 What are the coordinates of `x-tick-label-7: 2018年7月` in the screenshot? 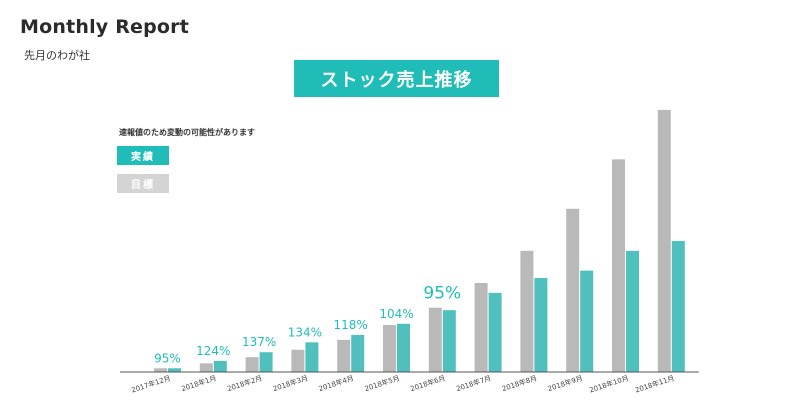 It's located at (473, 383).